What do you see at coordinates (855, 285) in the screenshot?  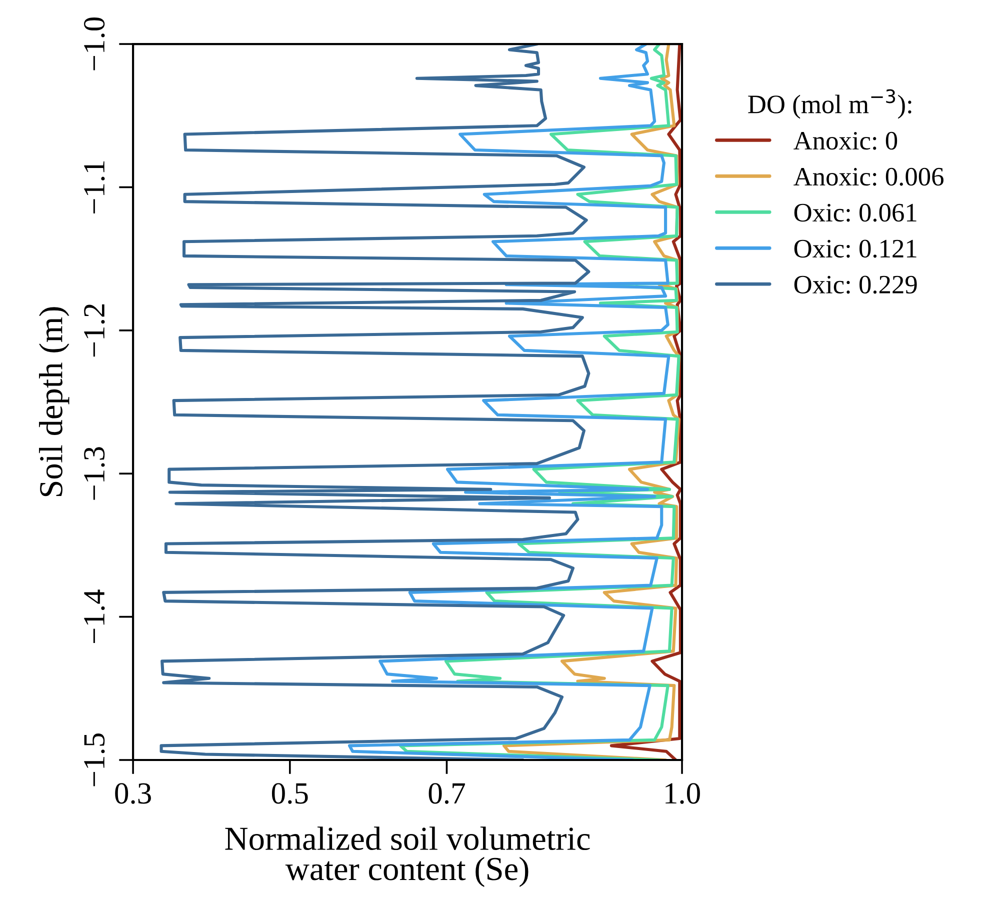 I see `legend-label: Oxic: 0.229` at bounding box center [855, 285].